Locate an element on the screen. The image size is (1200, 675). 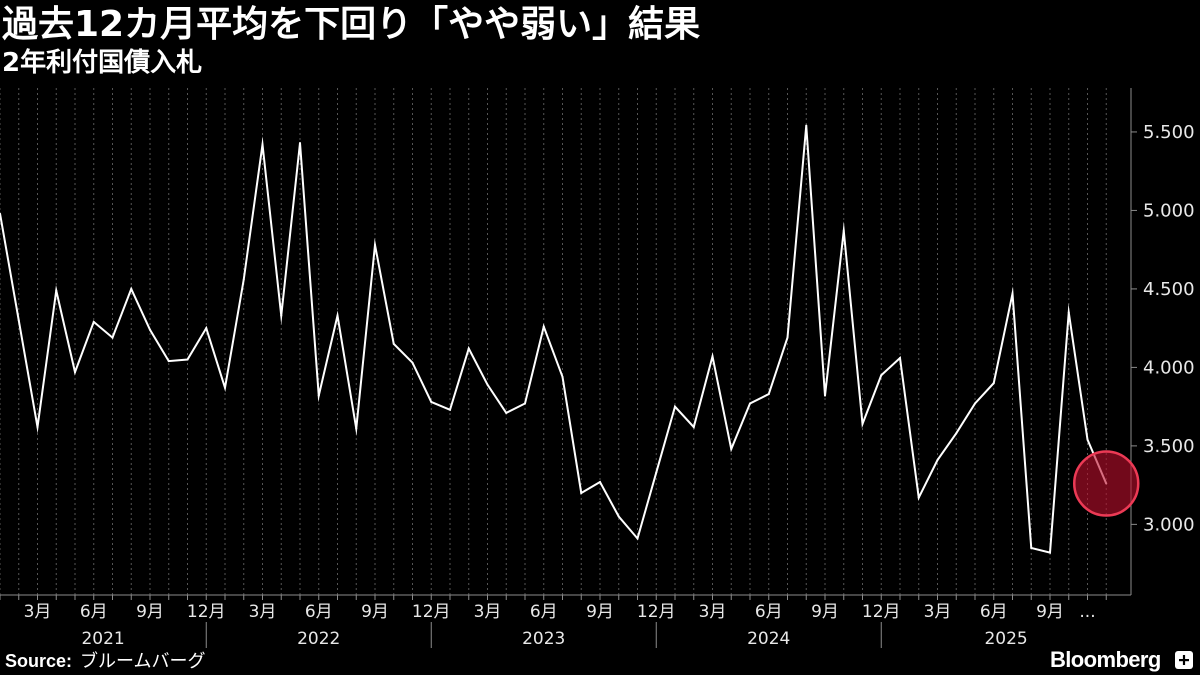
chart-title: 過去12カ月平均を下回り「やや弱い」結果 is located at coordinates (351, 24).